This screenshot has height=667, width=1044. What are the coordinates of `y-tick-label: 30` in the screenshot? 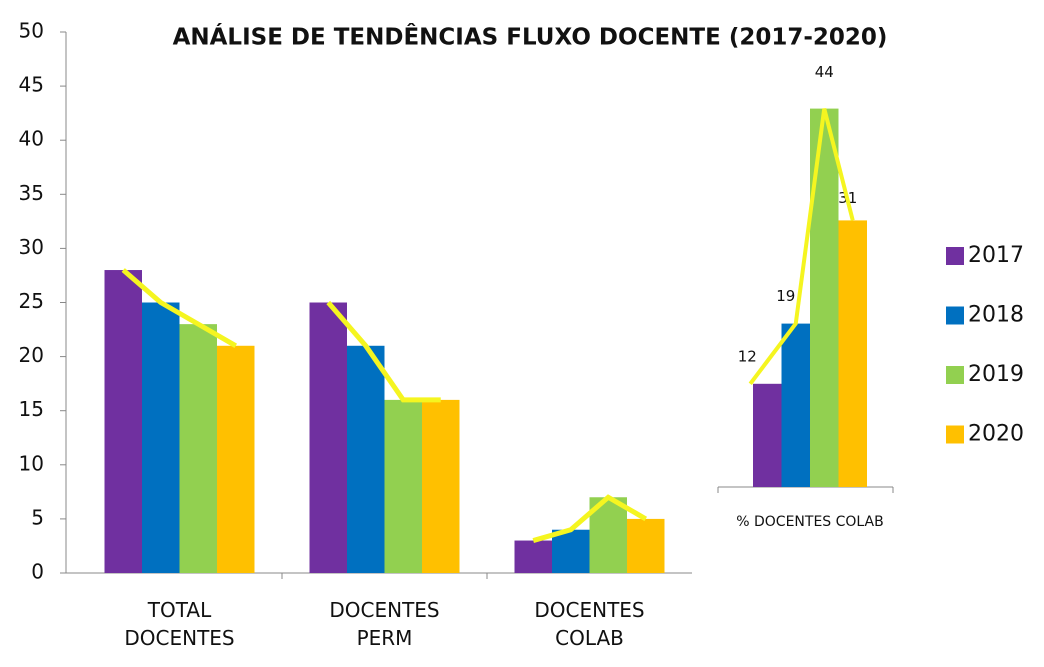 It's located at (31, 247).